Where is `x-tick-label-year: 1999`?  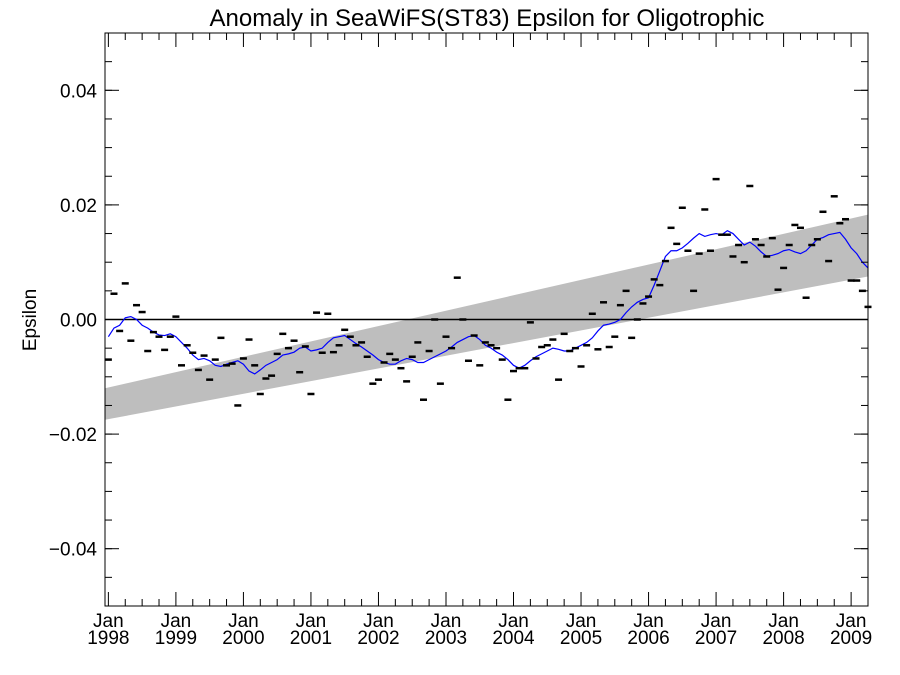
x-tick-label-year: 1999 is located at coordinates (176, 638).